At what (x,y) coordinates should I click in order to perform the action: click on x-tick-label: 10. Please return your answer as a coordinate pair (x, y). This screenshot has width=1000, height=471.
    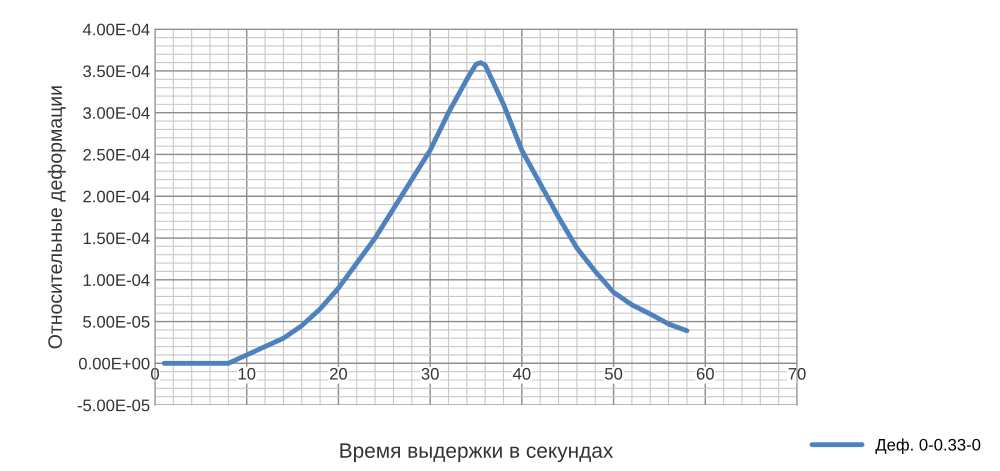
    Looking at the image, I should click on (247, 374).